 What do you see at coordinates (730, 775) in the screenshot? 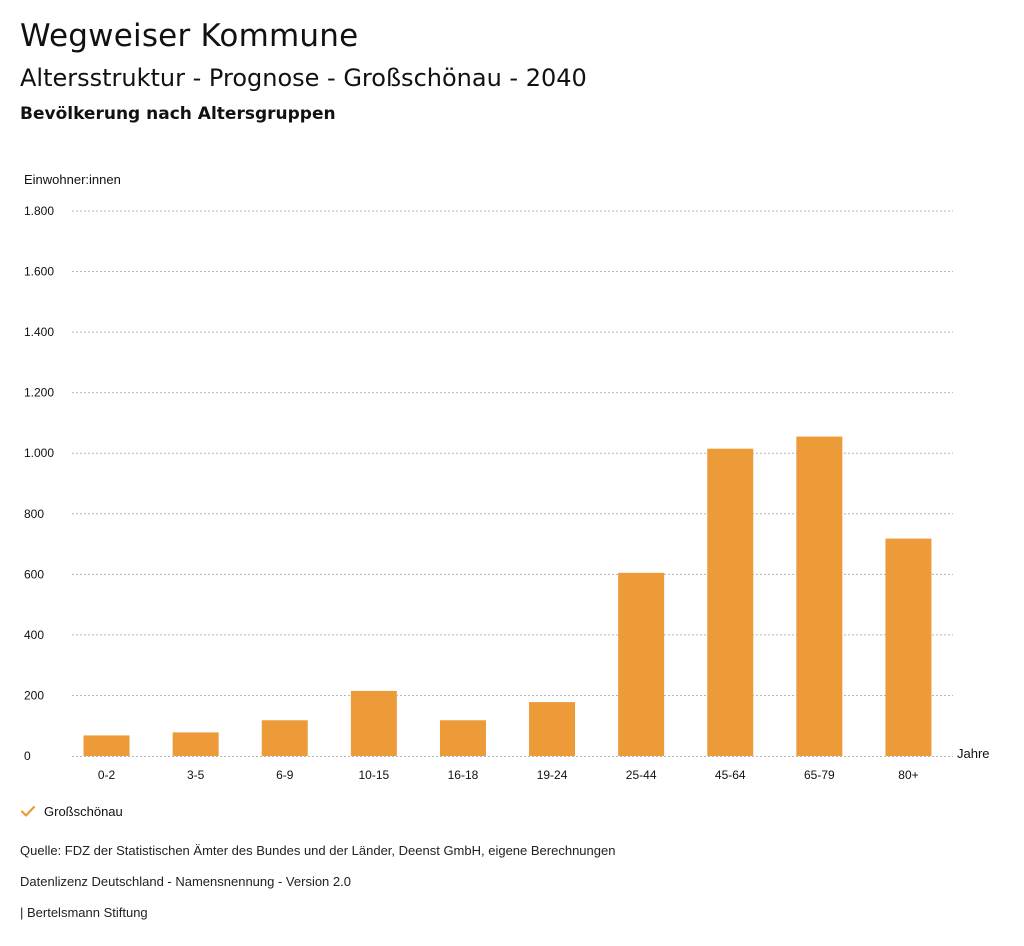
I see `x-tick-label: 45-64` at bounding box center [730, 775].